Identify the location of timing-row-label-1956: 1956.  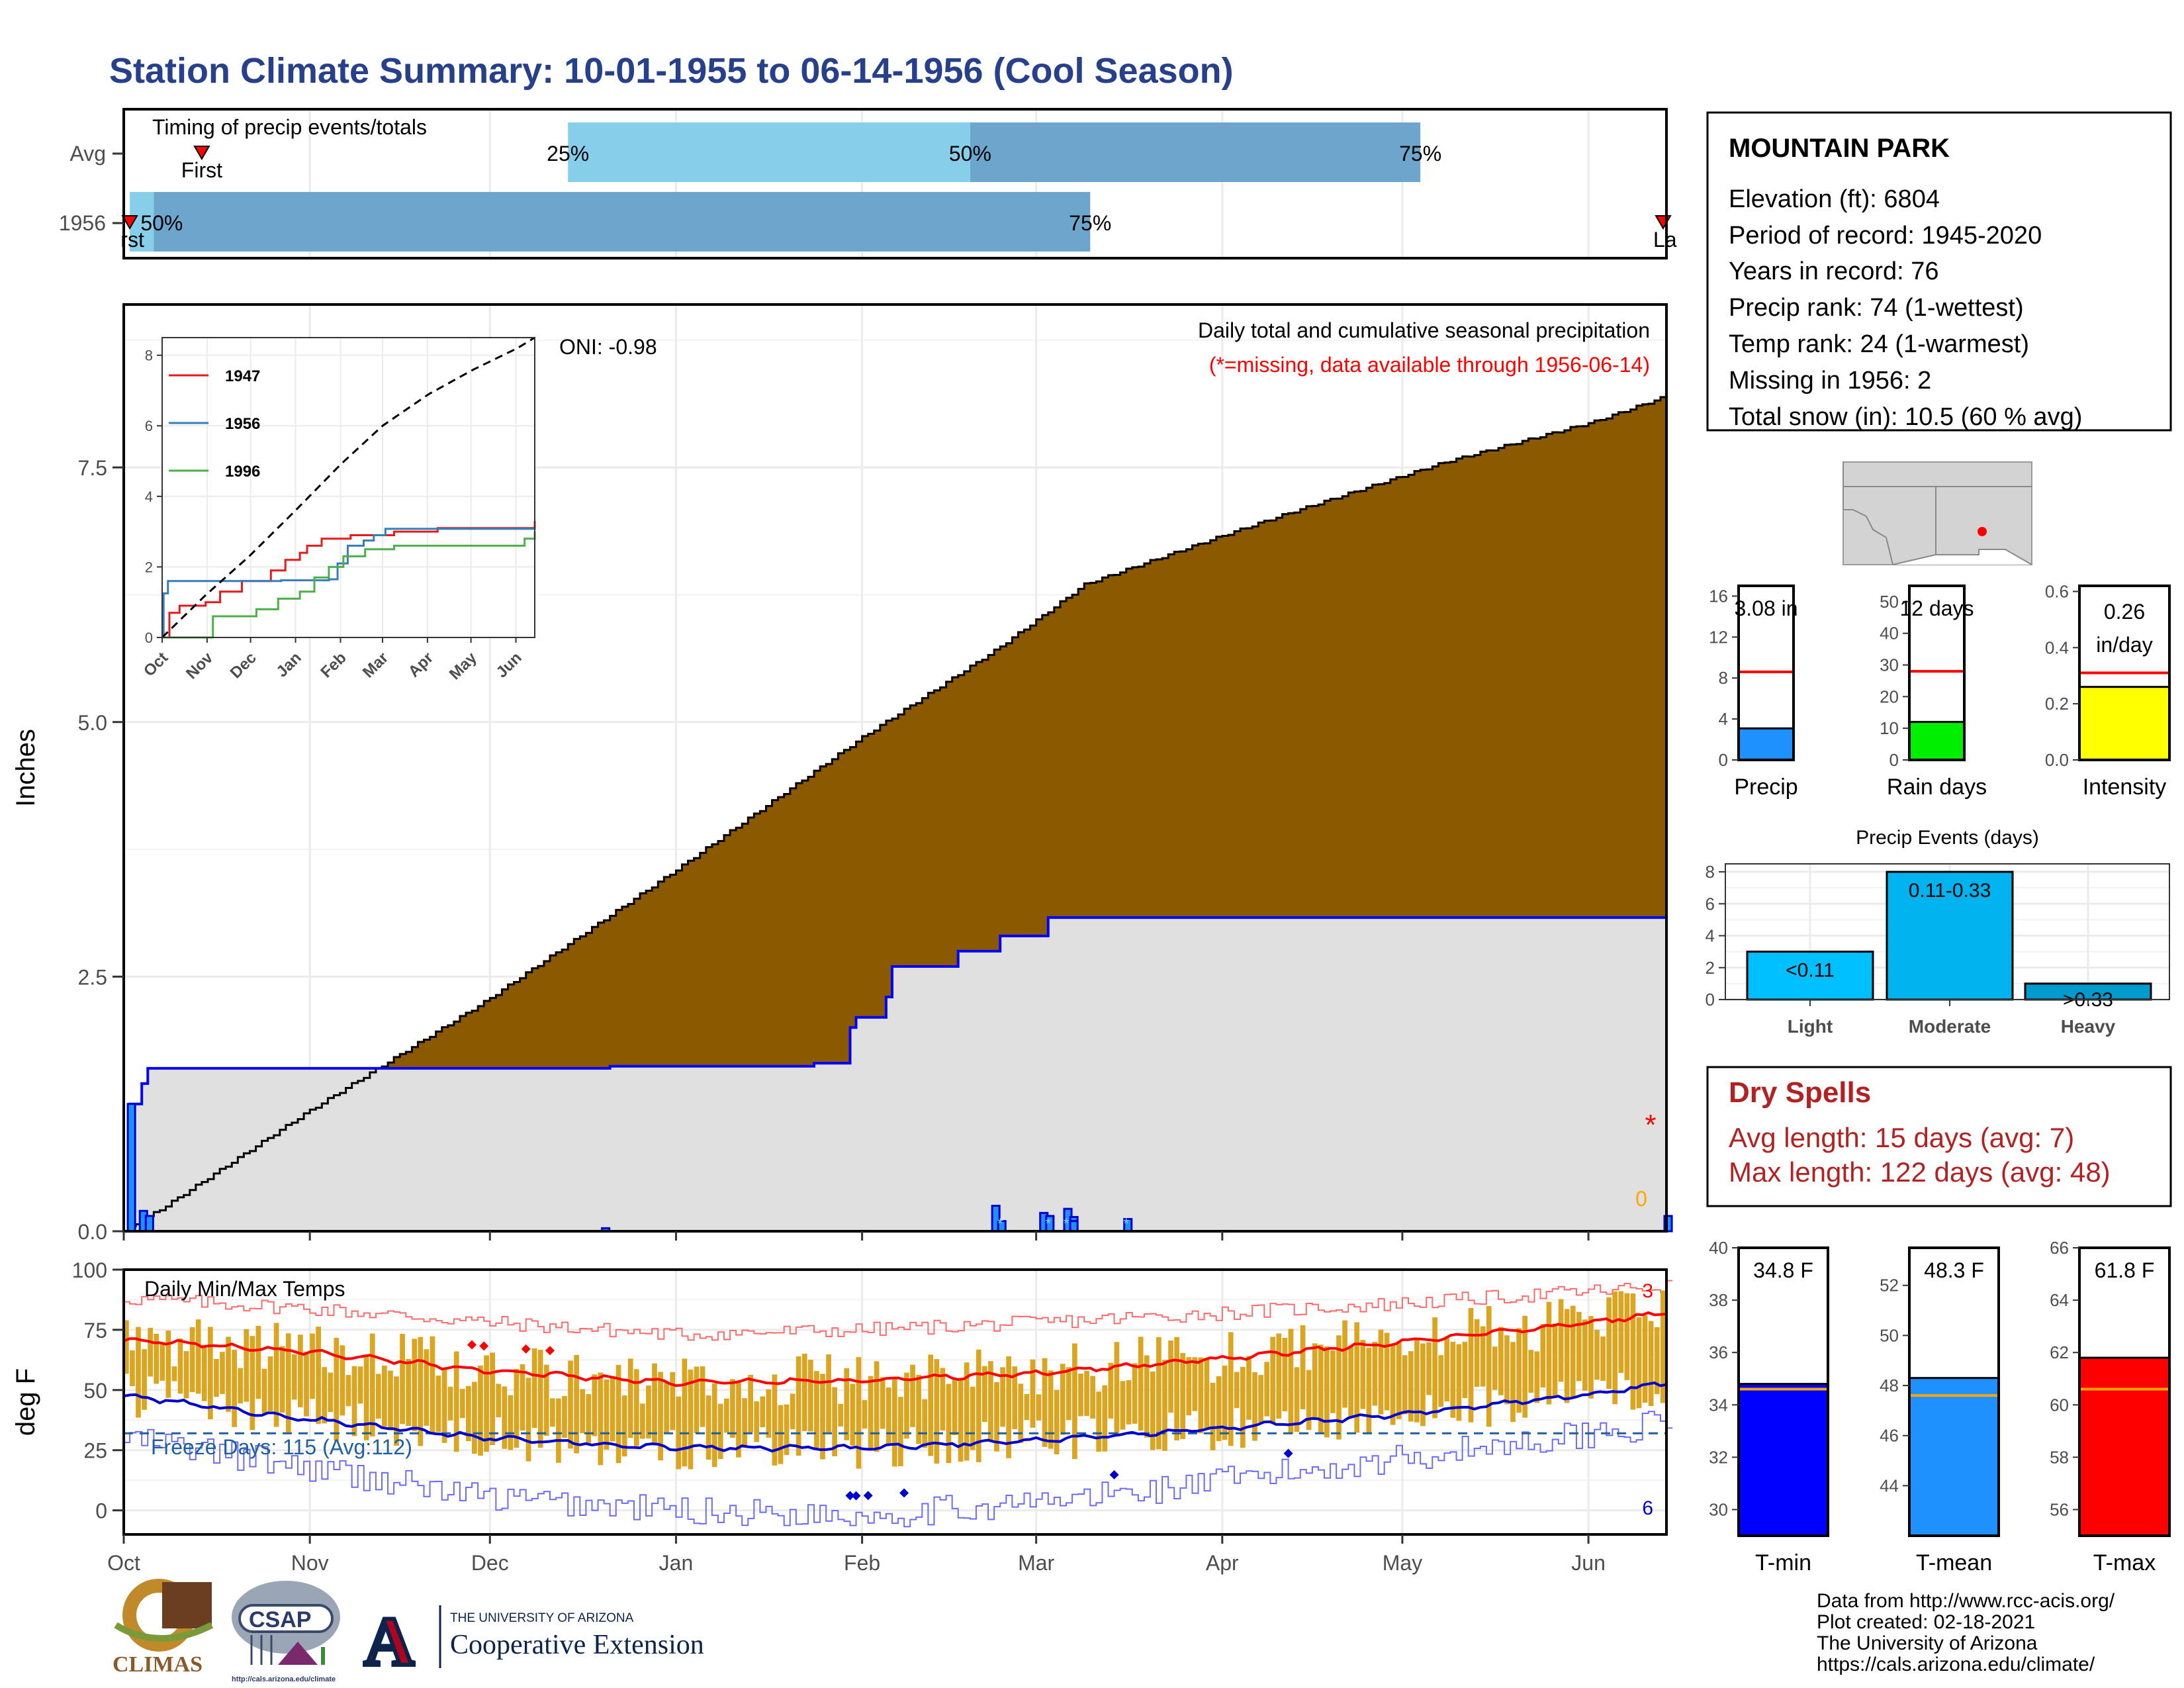
(82, 223).